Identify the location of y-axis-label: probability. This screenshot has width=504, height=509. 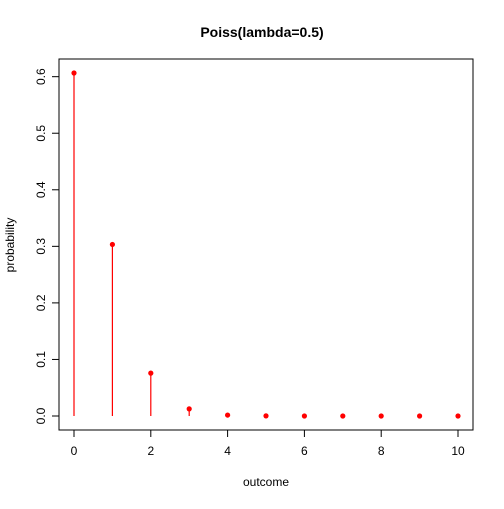
(10, 245).